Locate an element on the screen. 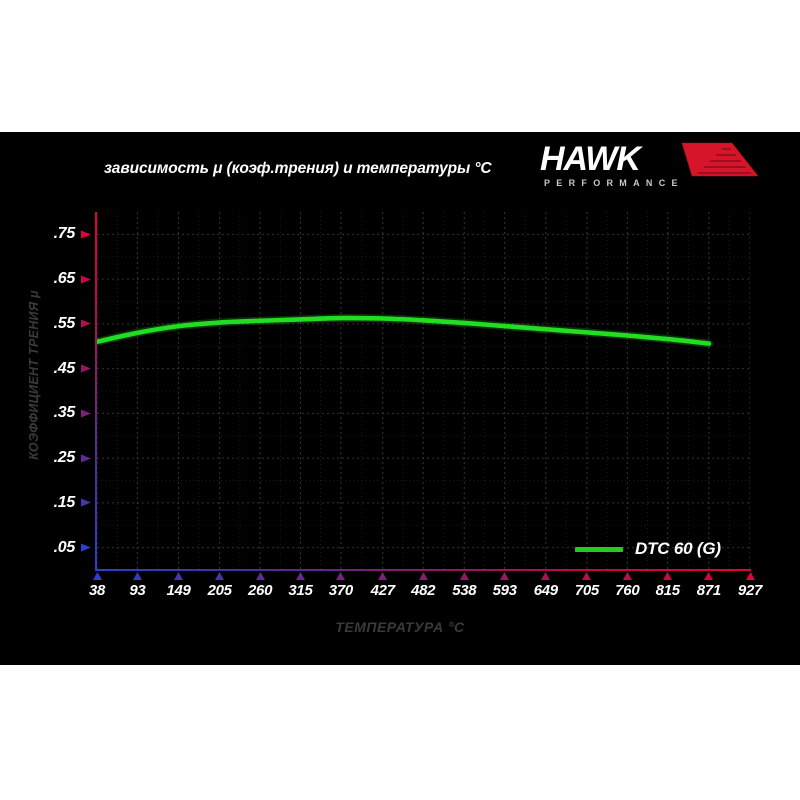 The height and width of the screenshot is (800, 800). y-tick-25: .25 is located at coordinates (73, 458).